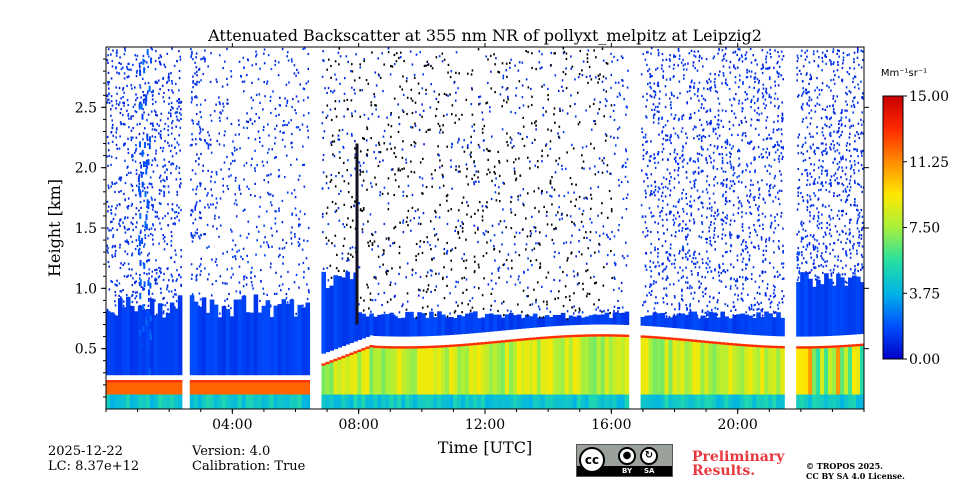  Describe the element at coordinates (893, 227) in the screenshot. I see `colorbar` at that location.